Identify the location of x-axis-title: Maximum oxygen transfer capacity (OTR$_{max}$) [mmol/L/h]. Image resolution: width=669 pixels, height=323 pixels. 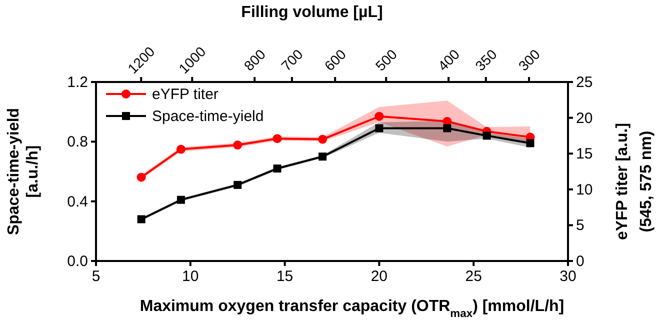
(352, 309).